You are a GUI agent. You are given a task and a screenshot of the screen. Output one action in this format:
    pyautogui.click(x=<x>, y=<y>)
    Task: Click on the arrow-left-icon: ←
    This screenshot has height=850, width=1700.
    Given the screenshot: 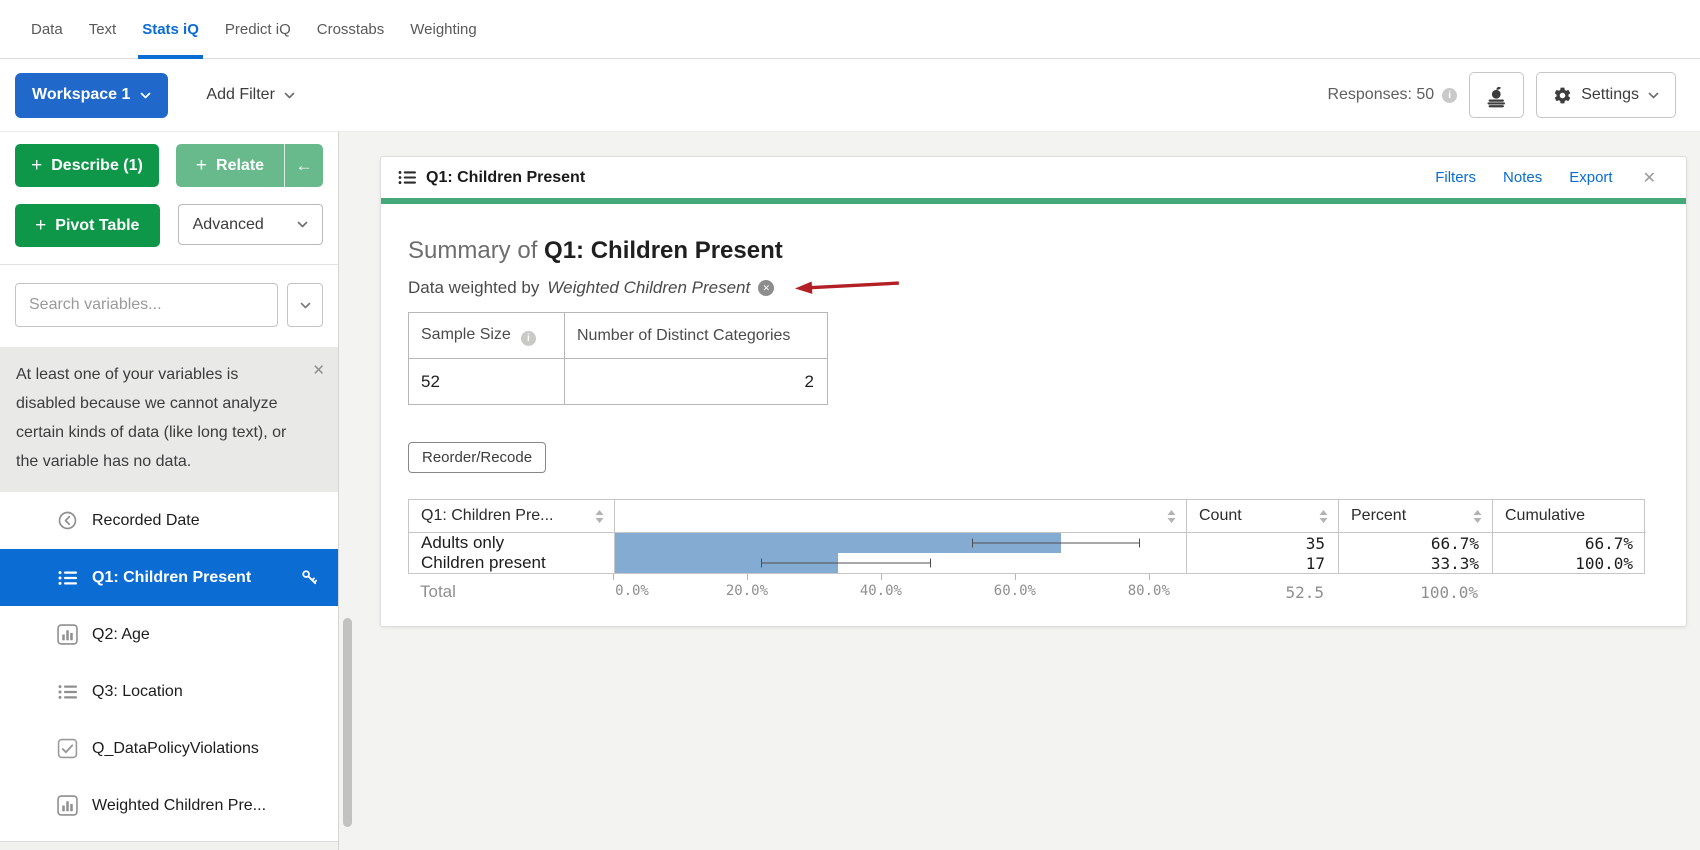 What is the action you would take?
    pyautogui.click(x=304, y=165)
    